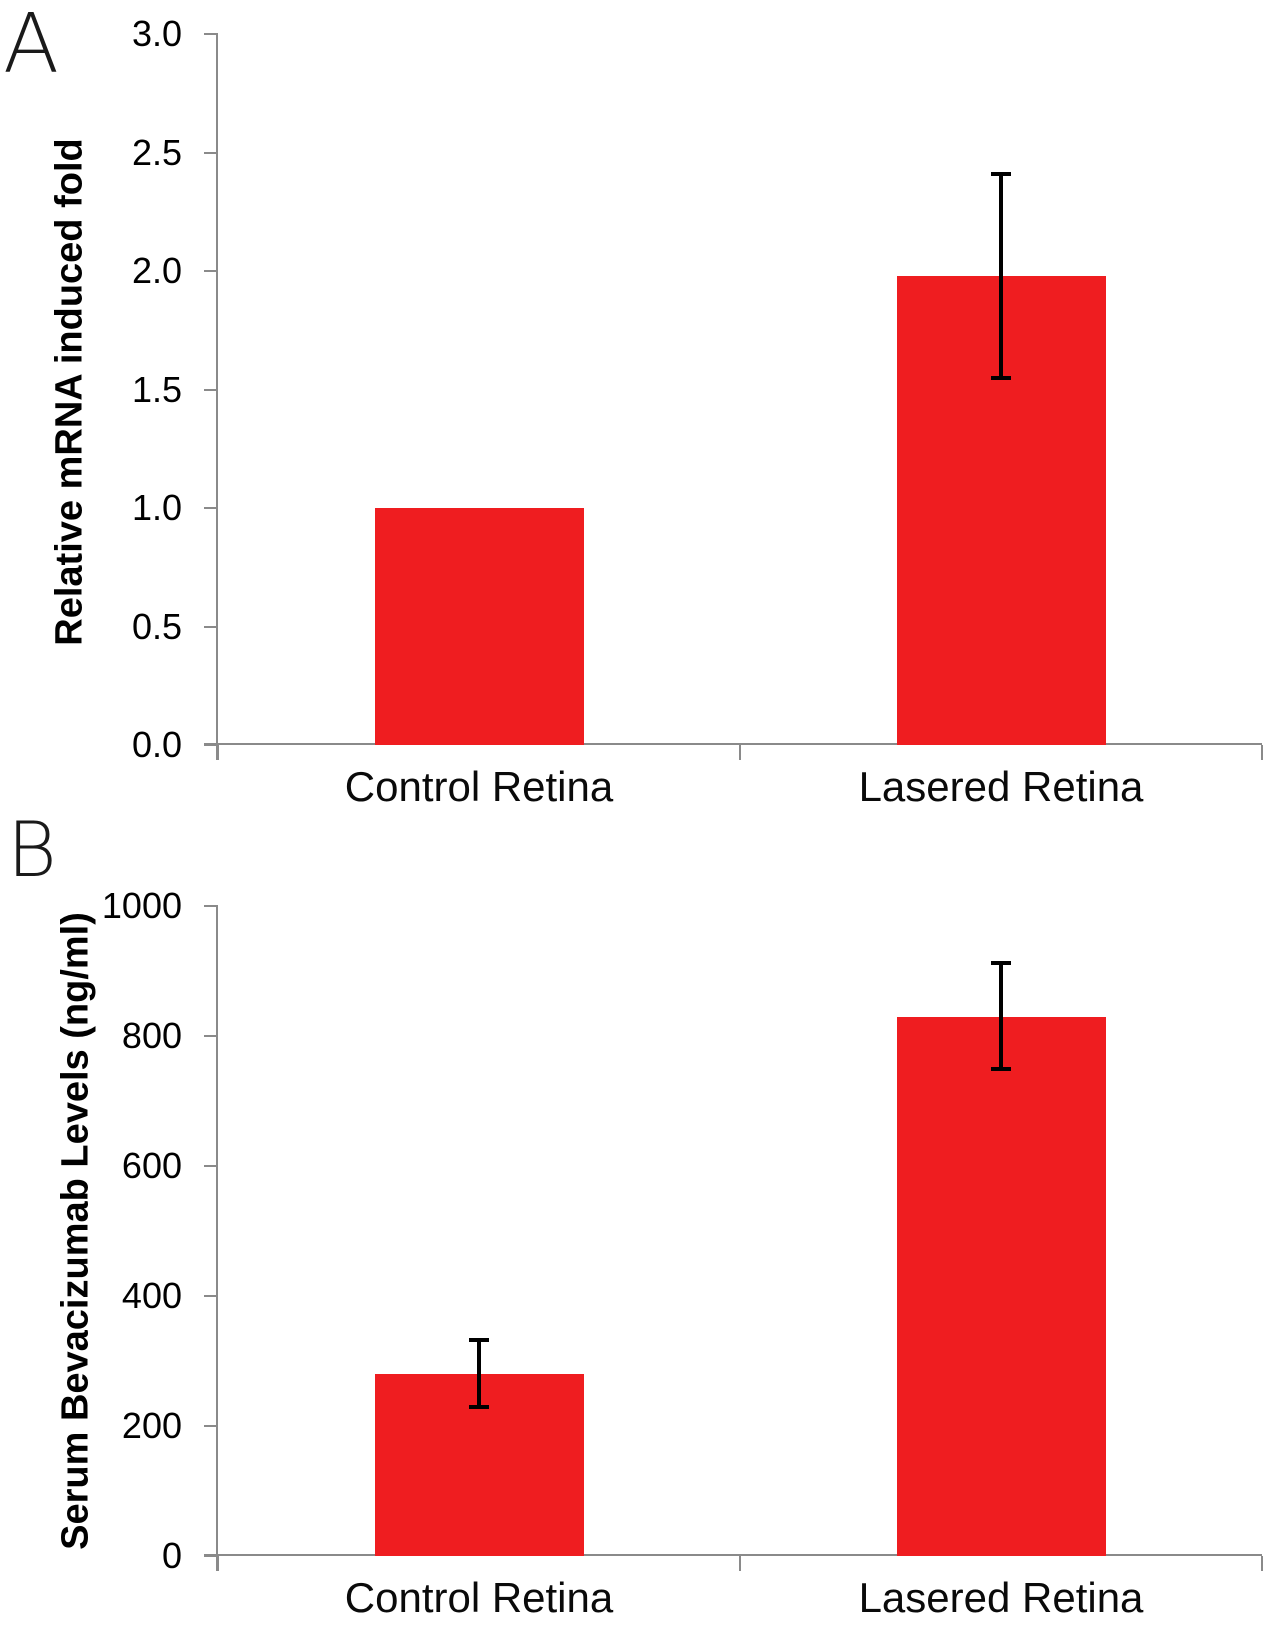 This screenshot has height=1630, width=1276. Describe the element at coordinates (171, 1555) in the screenshot. I see `y-tick-label: 0` at that location.